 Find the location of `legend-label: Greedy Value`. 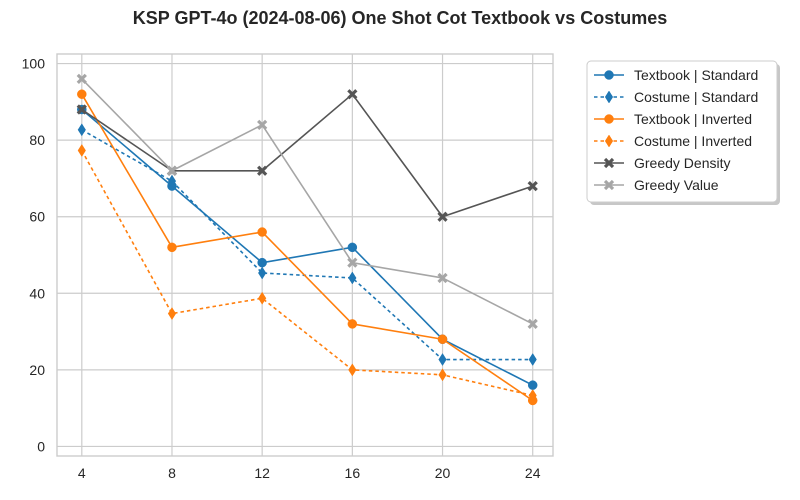

legend-label: Greedy Value is located at coordinates (676, 185).